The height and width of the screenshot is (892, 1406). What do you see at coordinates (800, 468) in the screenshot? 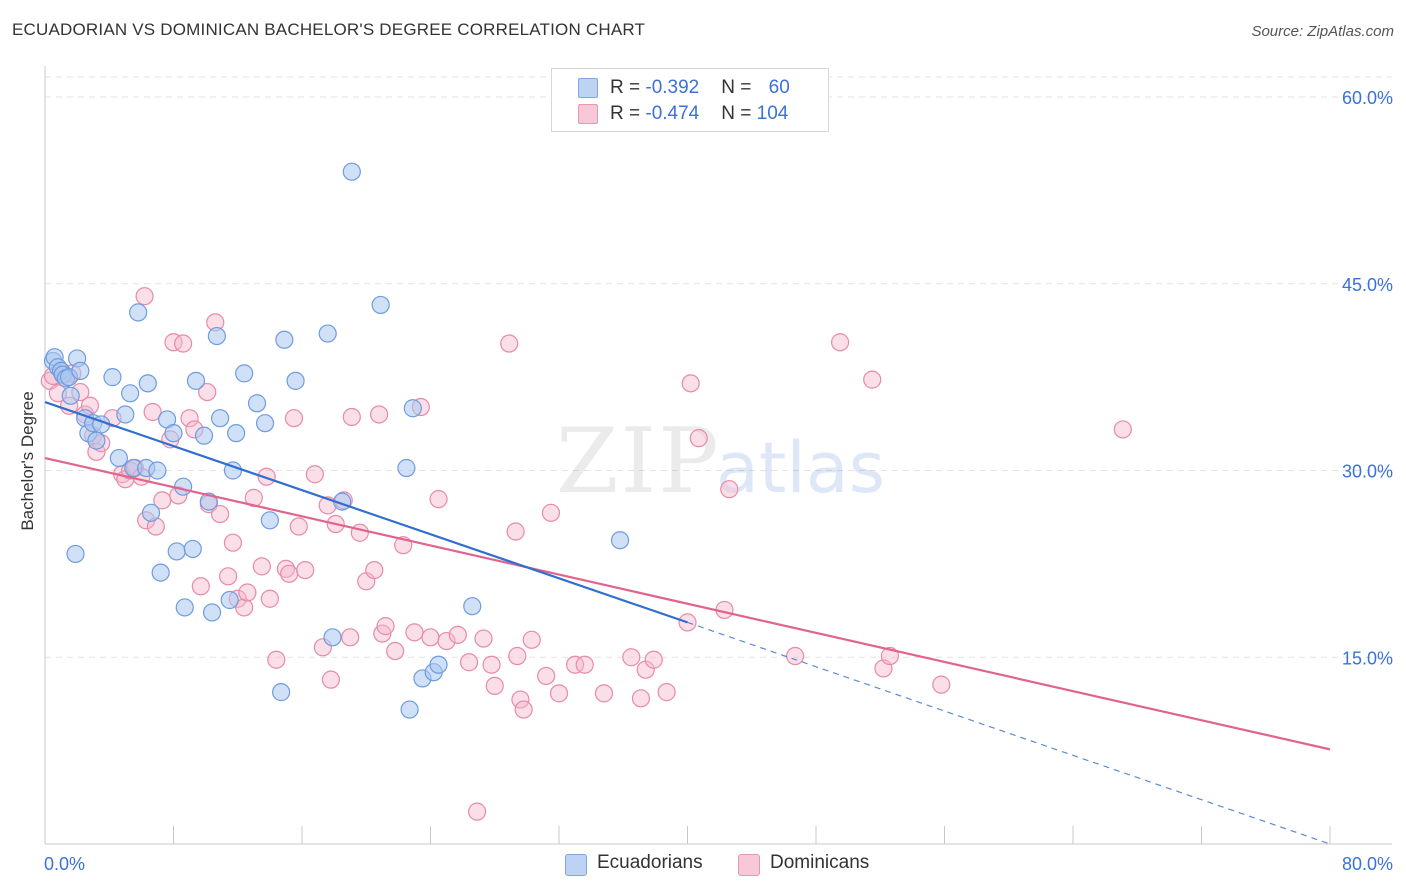
I see `watermark-atlas: atlas` at bounding box center [800, 468].